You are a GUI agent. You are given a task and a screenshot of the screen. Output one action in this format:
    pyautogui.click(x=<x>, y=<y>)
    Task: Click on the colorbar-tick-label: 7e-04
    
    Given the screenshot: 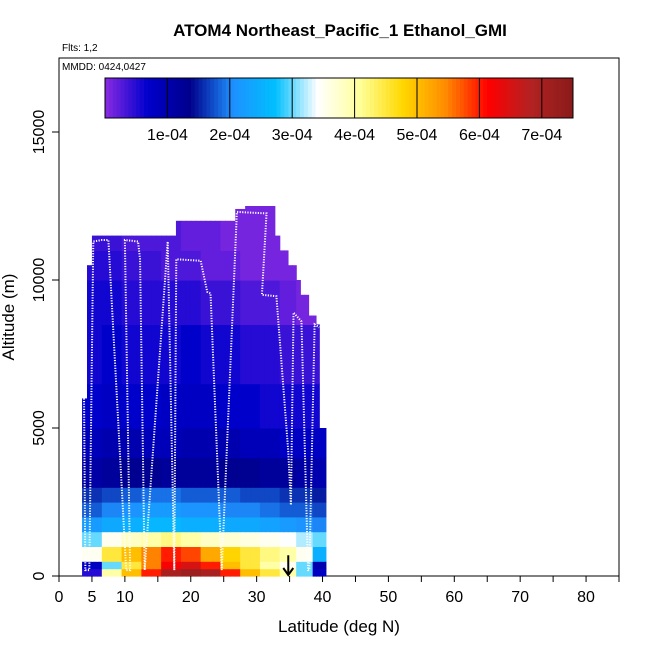 What is the action you would take?
    pyautogui.click(x=541, y=135)
    